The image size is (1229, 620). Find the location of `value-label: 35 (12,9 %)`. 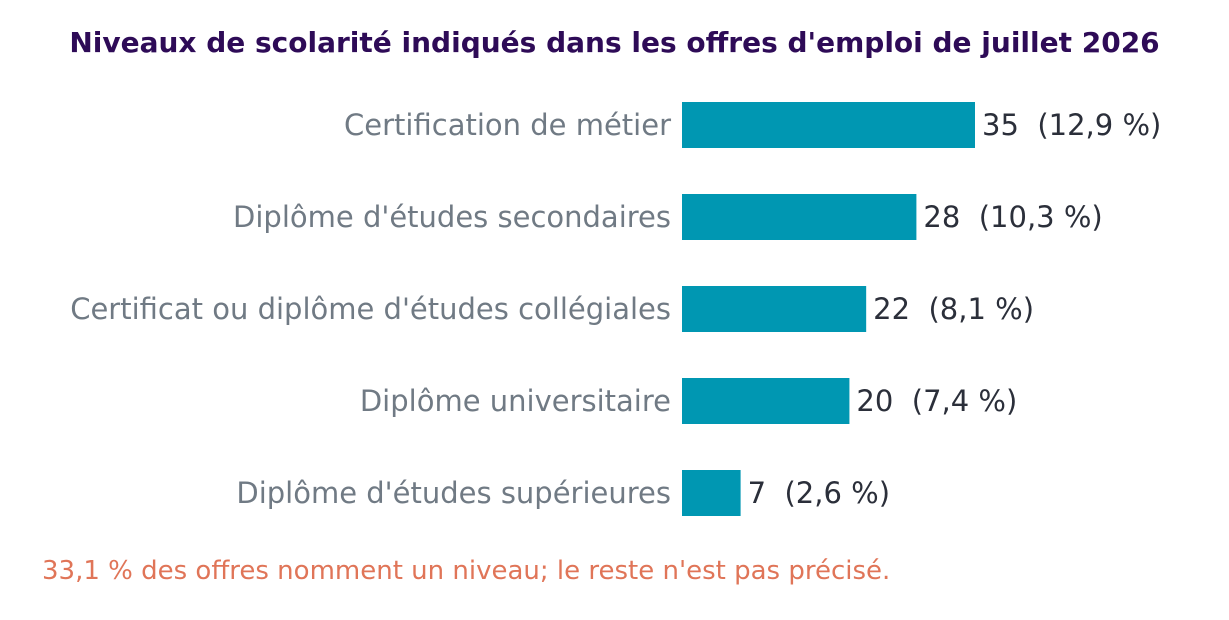

value-label: 35 (12,9 %) is located at coordinates (1071, 125).